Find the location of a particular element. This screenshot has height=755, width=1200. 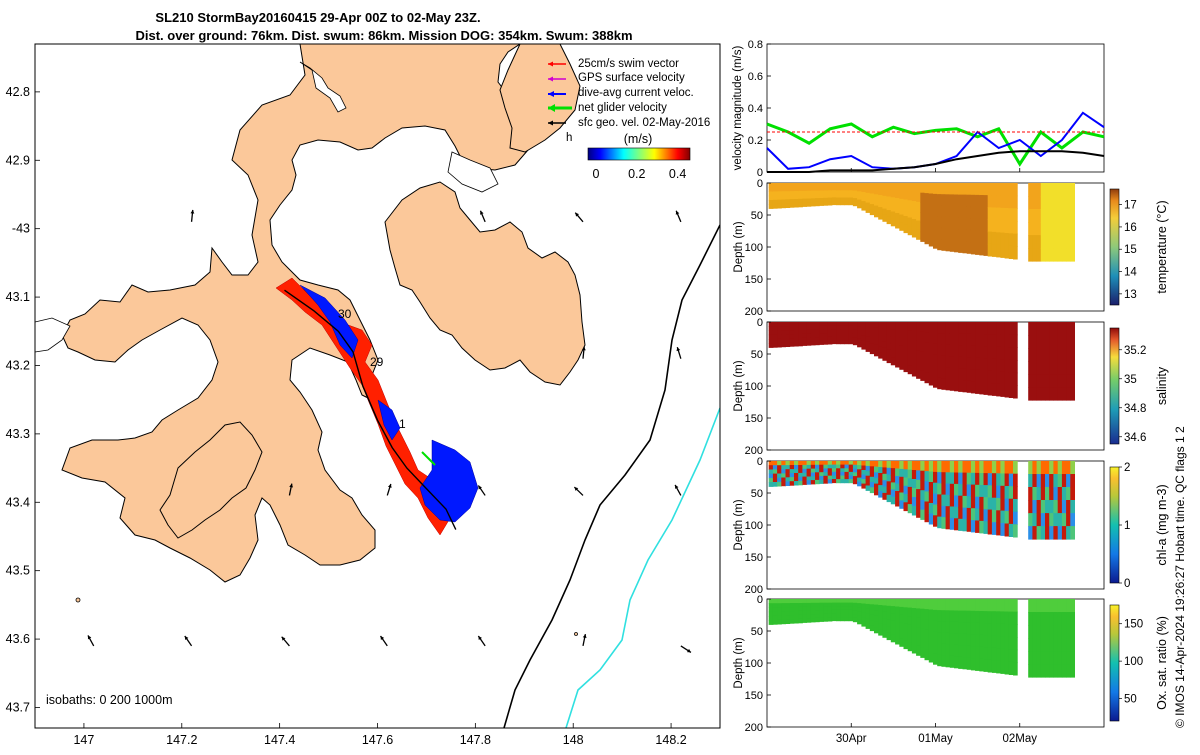

legend-gps-velocity: GPS surface velocity is located at coordinates (631, 78).